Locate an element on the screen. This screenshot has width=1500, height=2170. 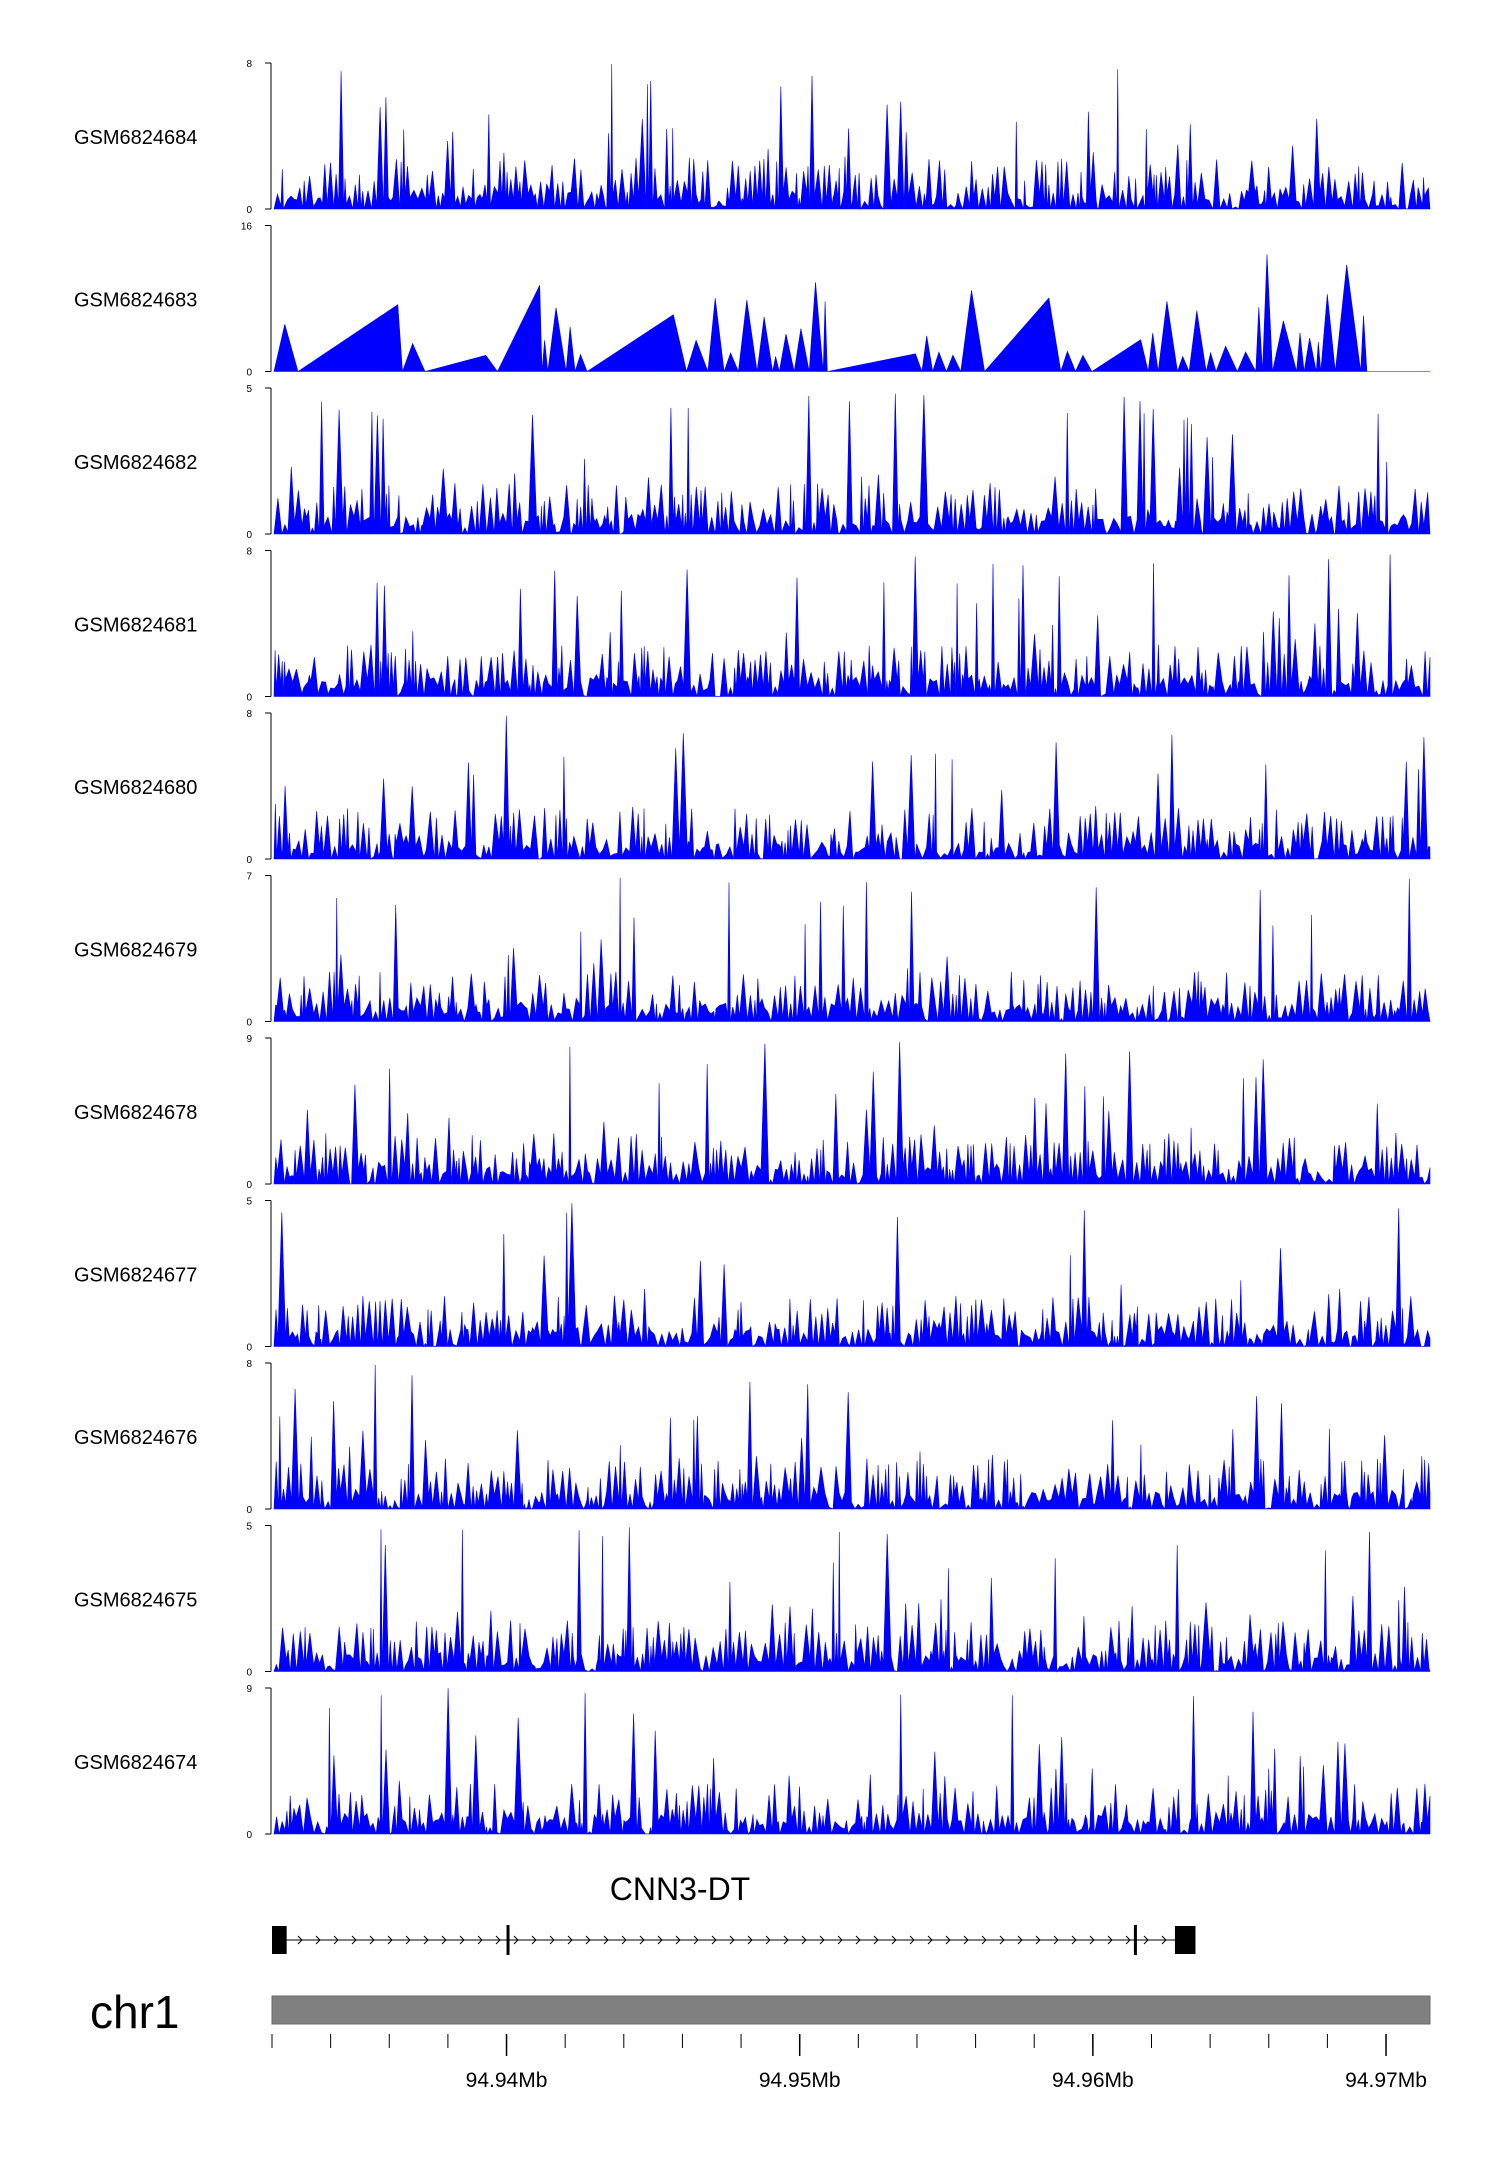
coverage-track: GSM6824676 8 0 is located at coordinates (752, 1437).